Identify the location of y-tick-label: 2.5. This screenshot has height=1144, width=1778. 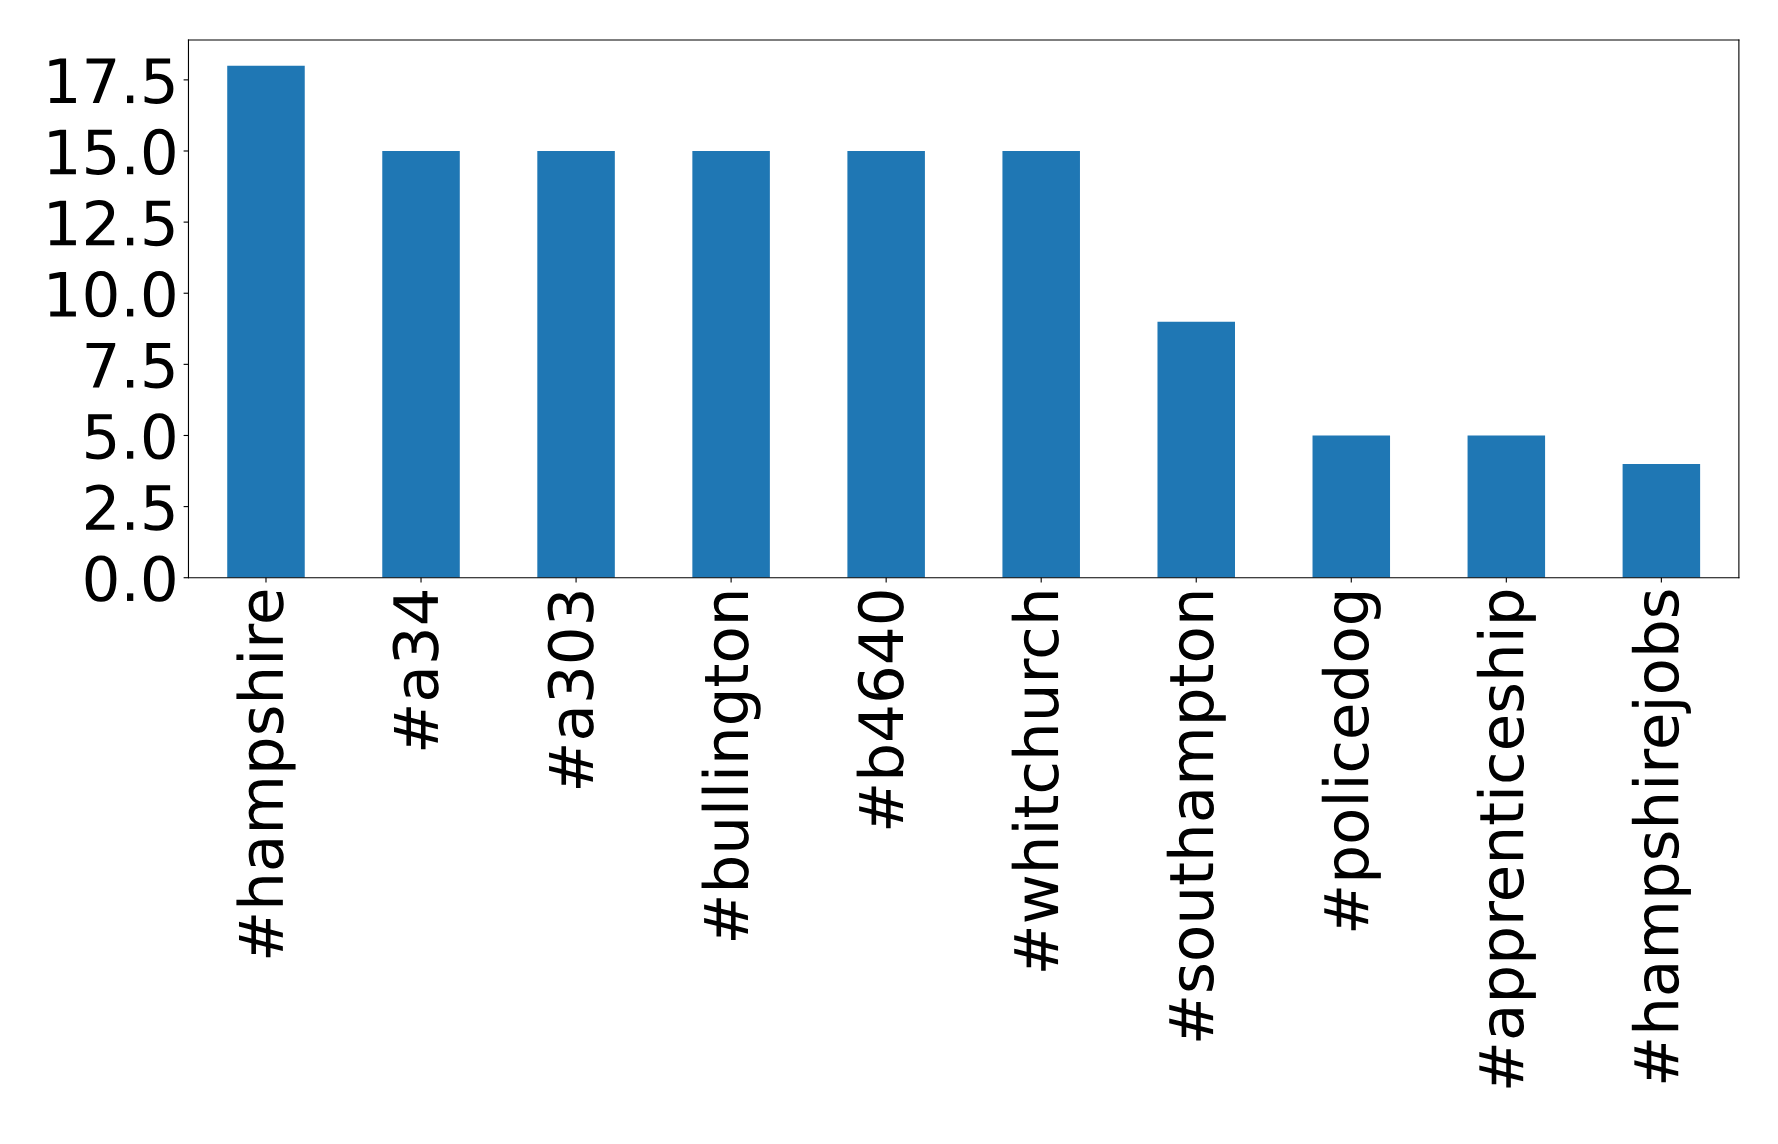
(130, 507).